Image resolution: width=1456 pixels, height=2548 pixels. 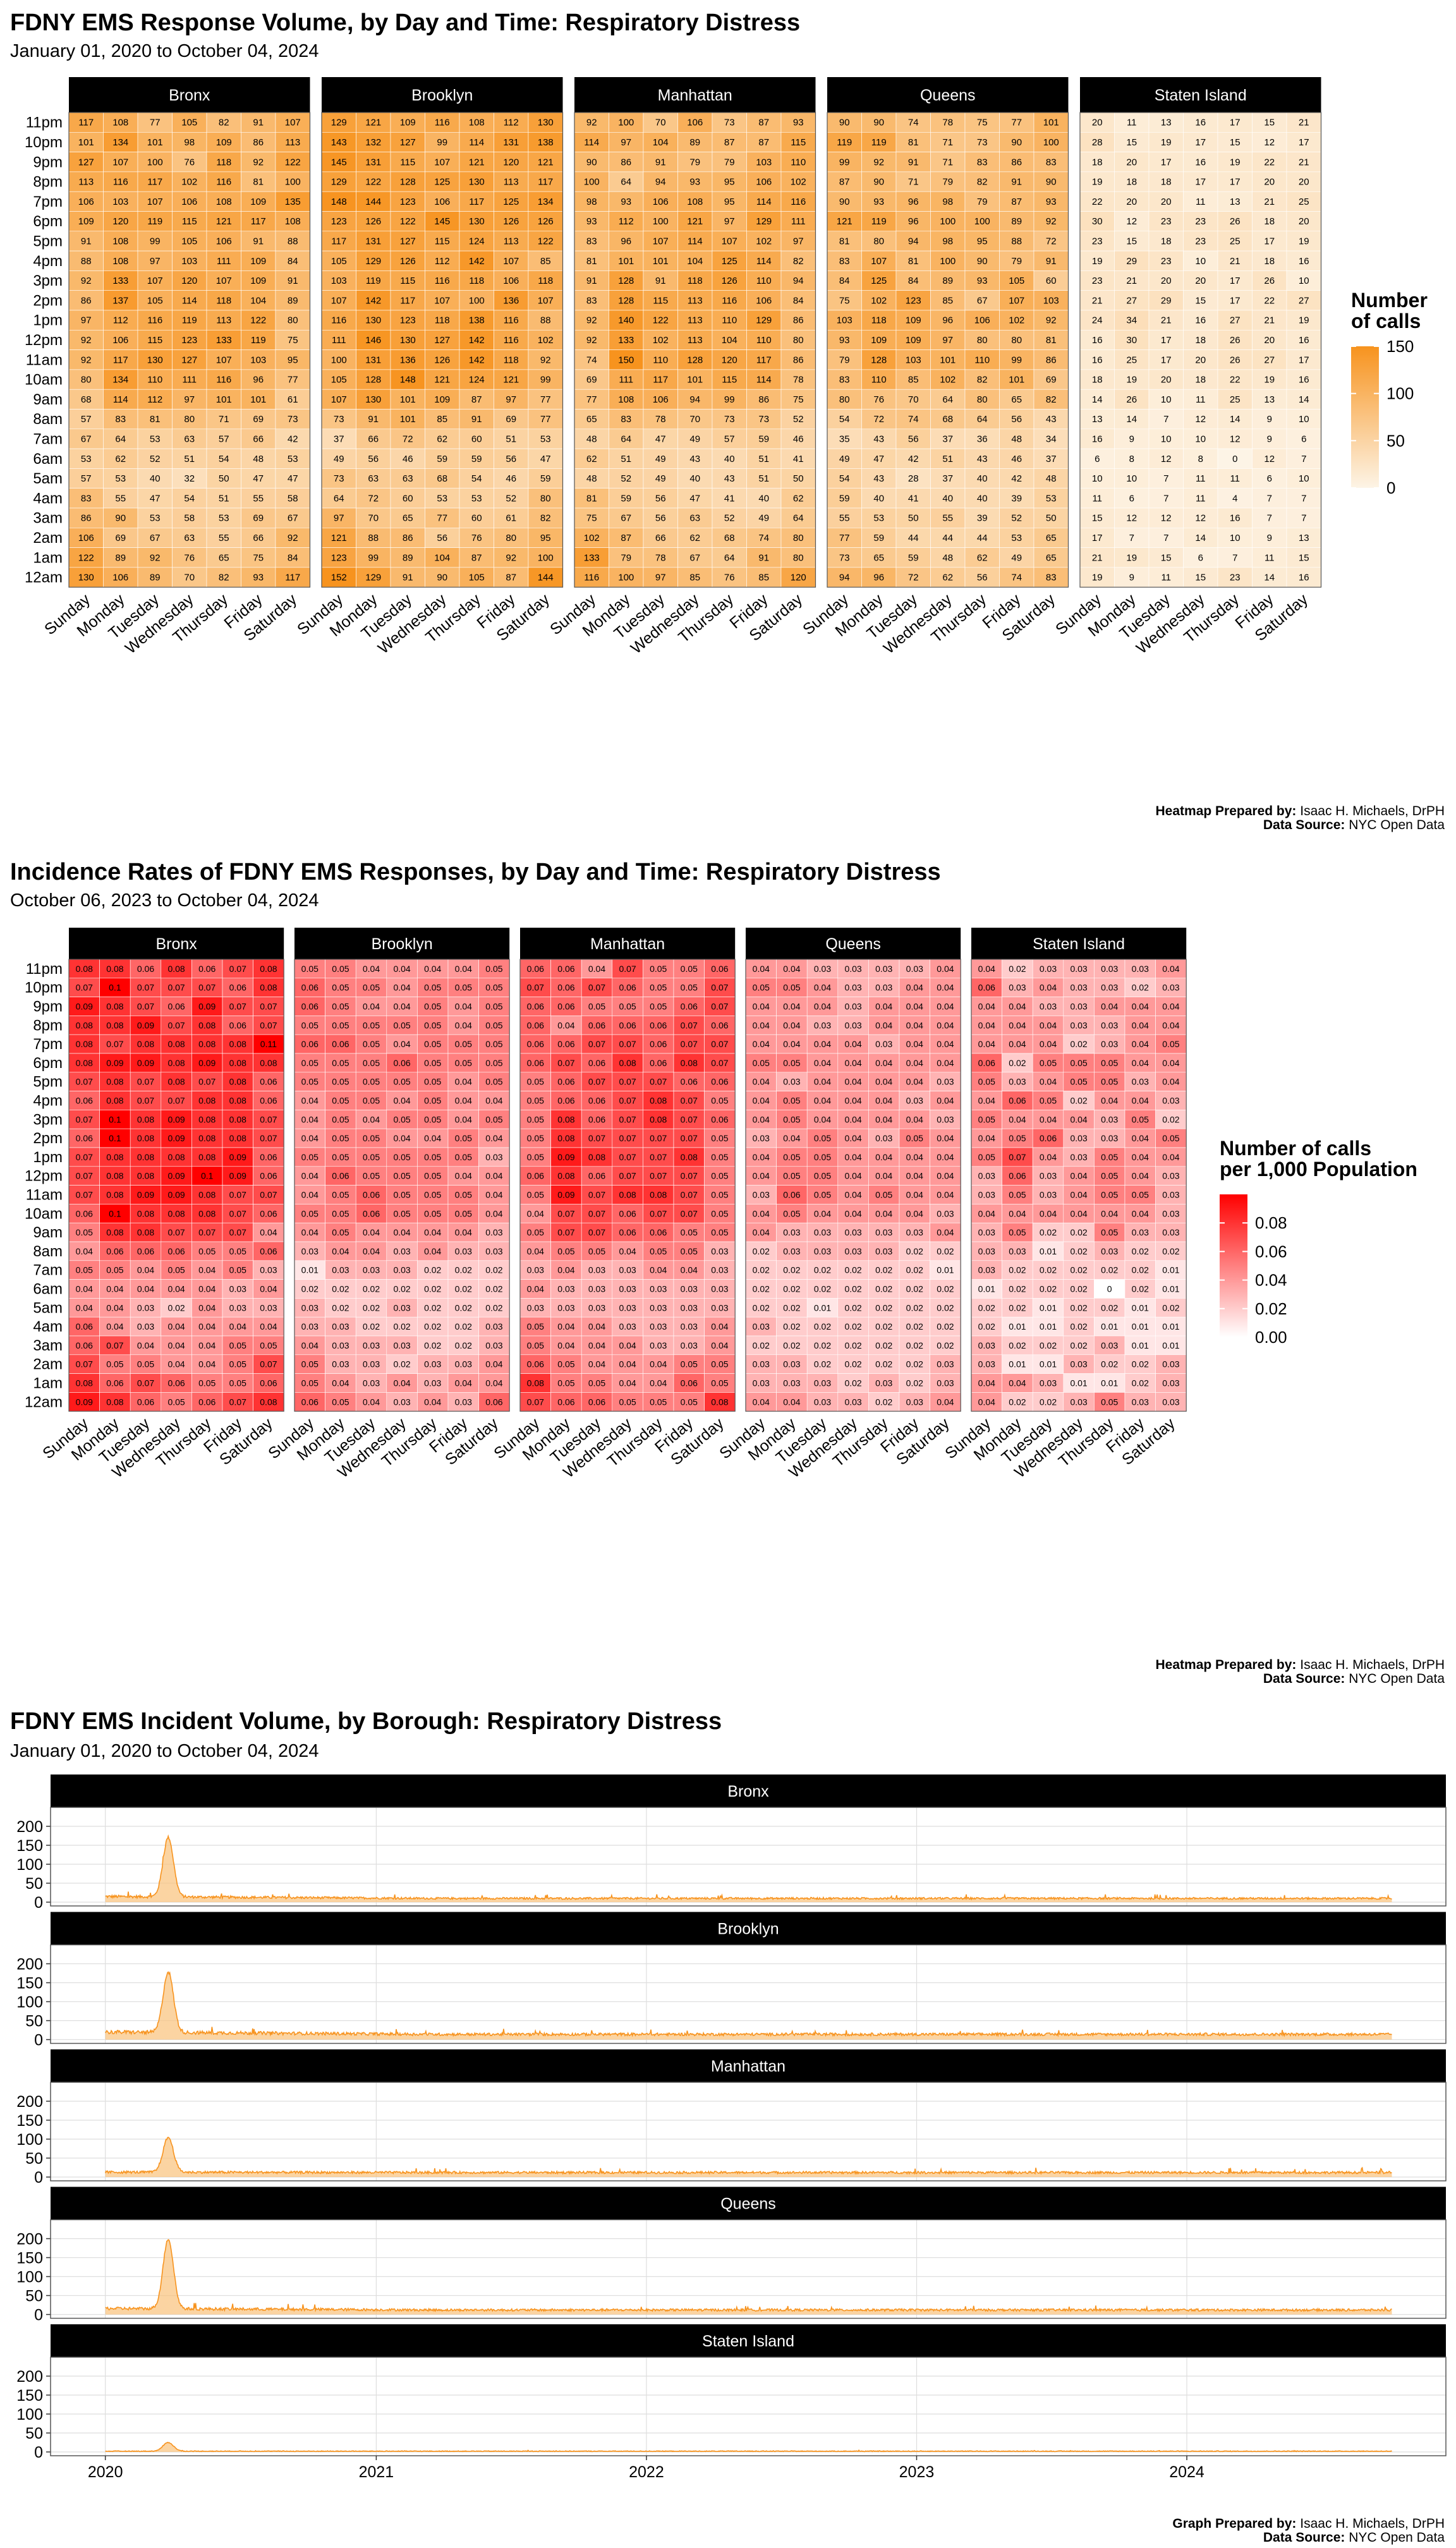 What do you see at coordinates (1131, 360) in the screenshot?
I see `cell-value-label: 25` at bounding box center [1131, 360].